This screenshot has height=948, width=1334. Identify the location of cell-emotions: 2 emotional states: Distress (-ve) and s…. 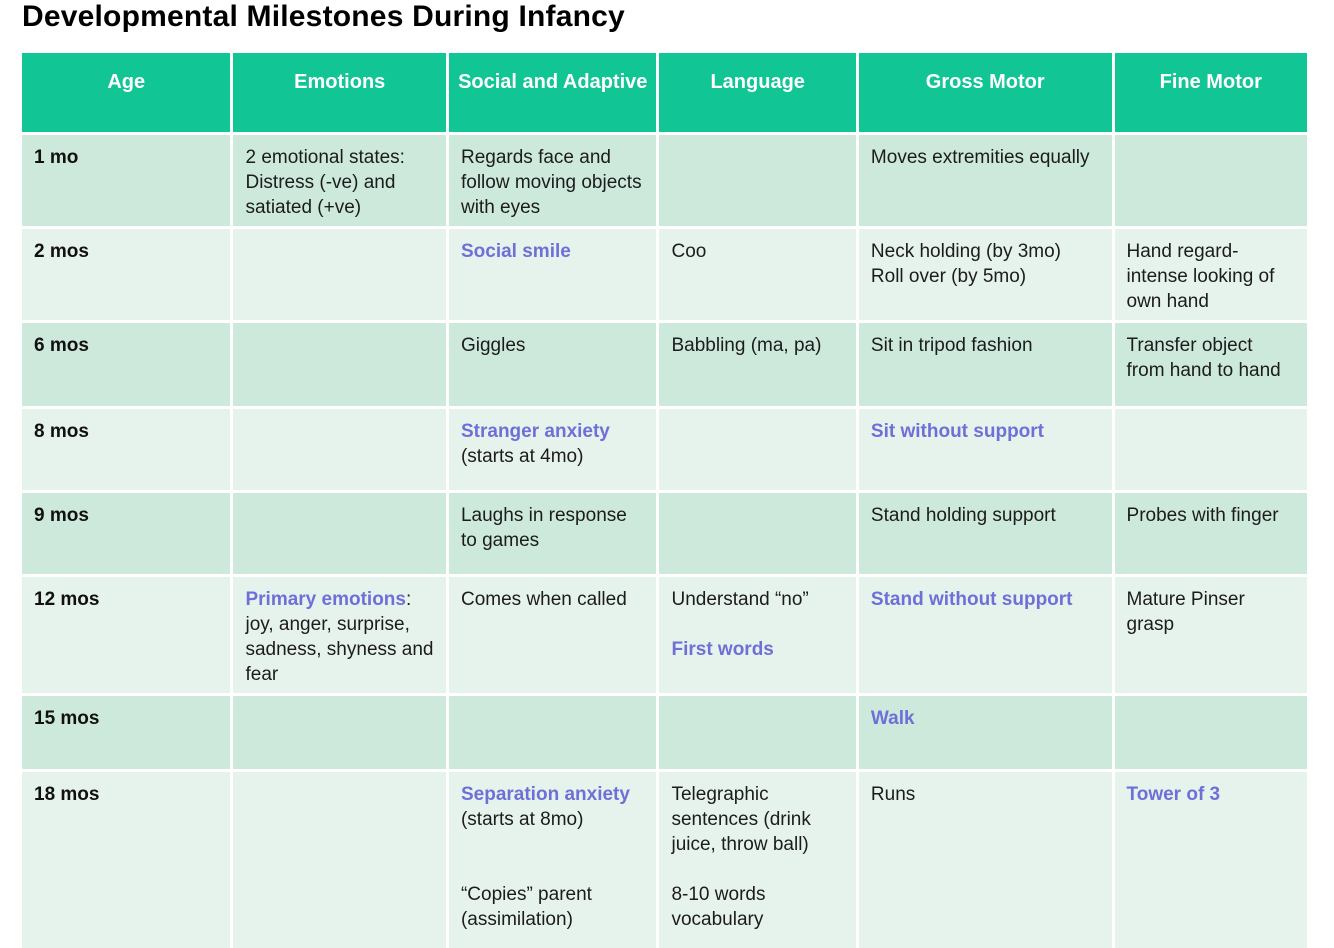
(339, 180).